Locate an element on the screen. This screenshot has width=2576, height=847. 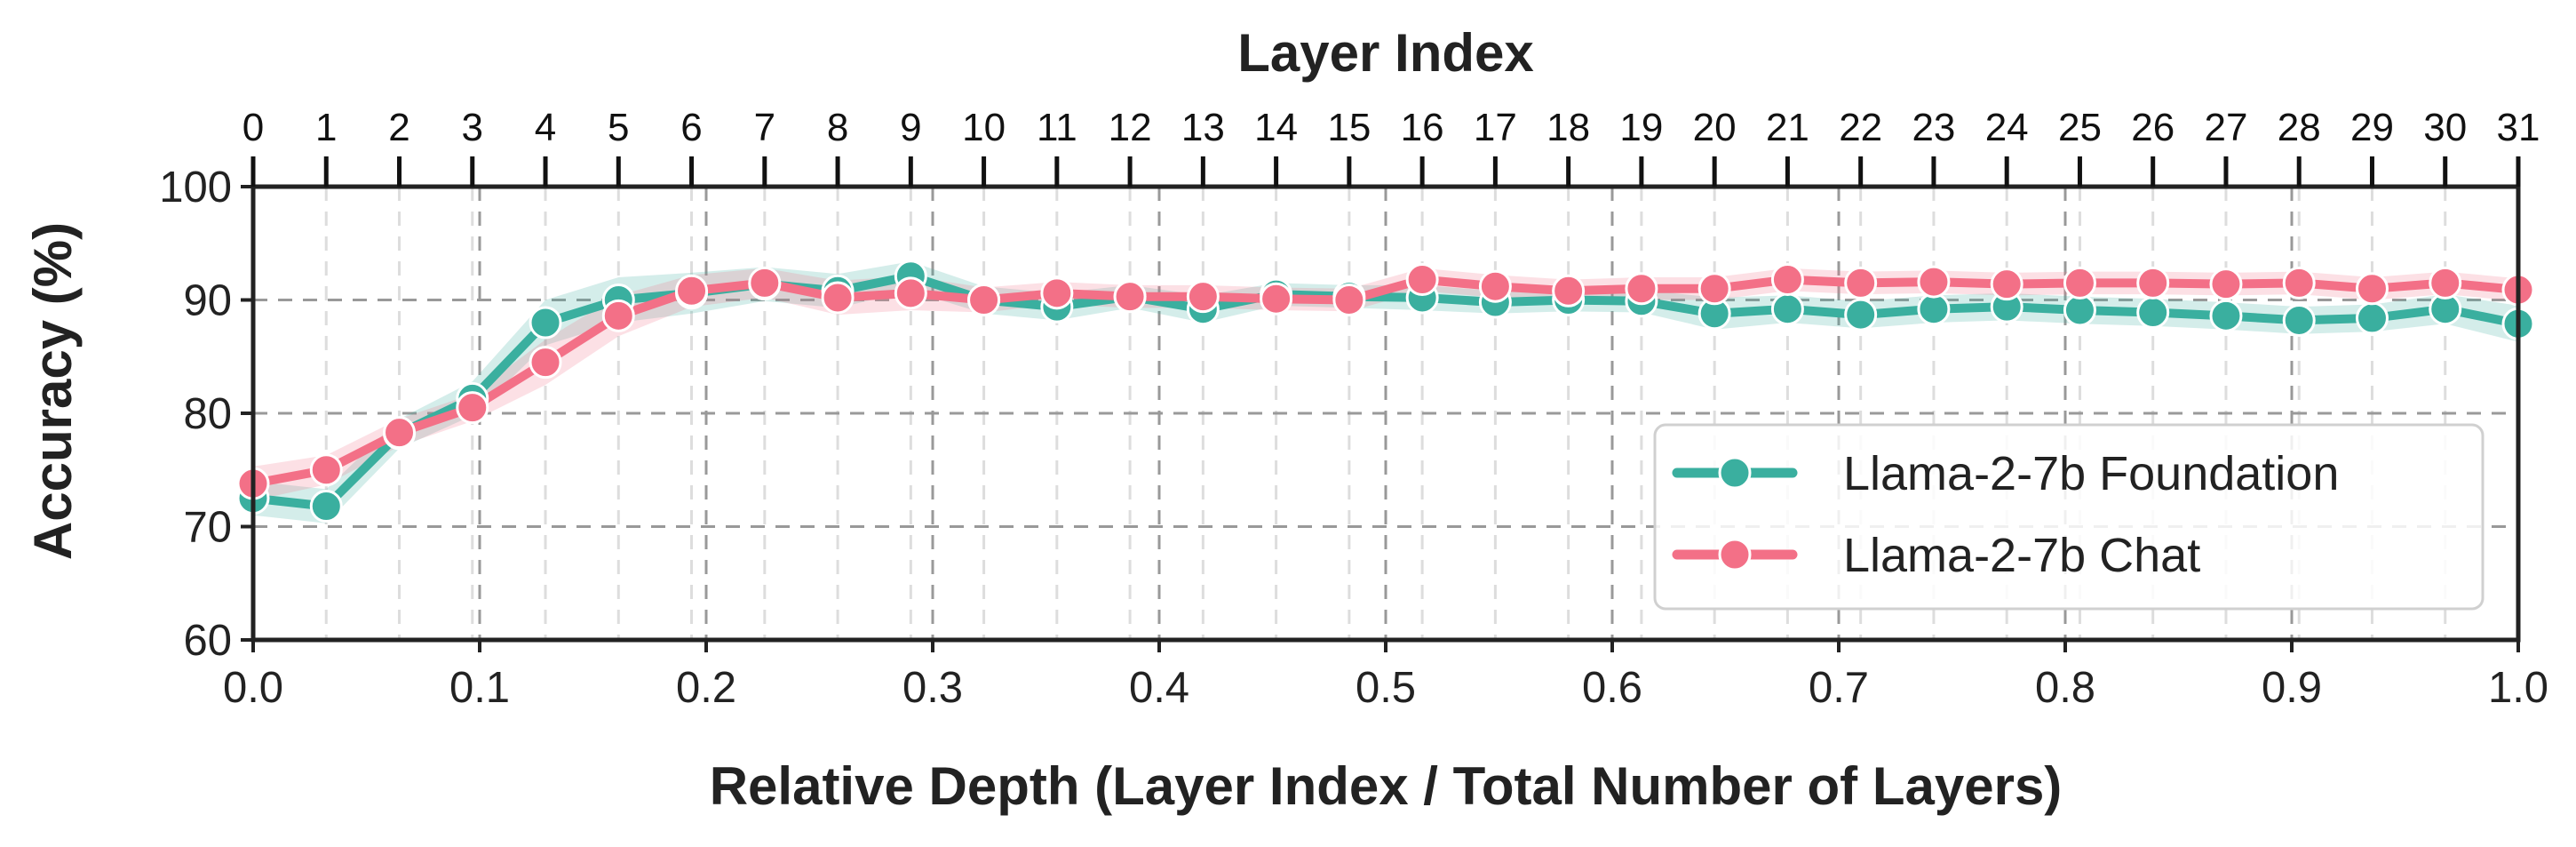
legend-foundation-label: Llama-2-7b Foundation is located at coordinates (2091, 473).